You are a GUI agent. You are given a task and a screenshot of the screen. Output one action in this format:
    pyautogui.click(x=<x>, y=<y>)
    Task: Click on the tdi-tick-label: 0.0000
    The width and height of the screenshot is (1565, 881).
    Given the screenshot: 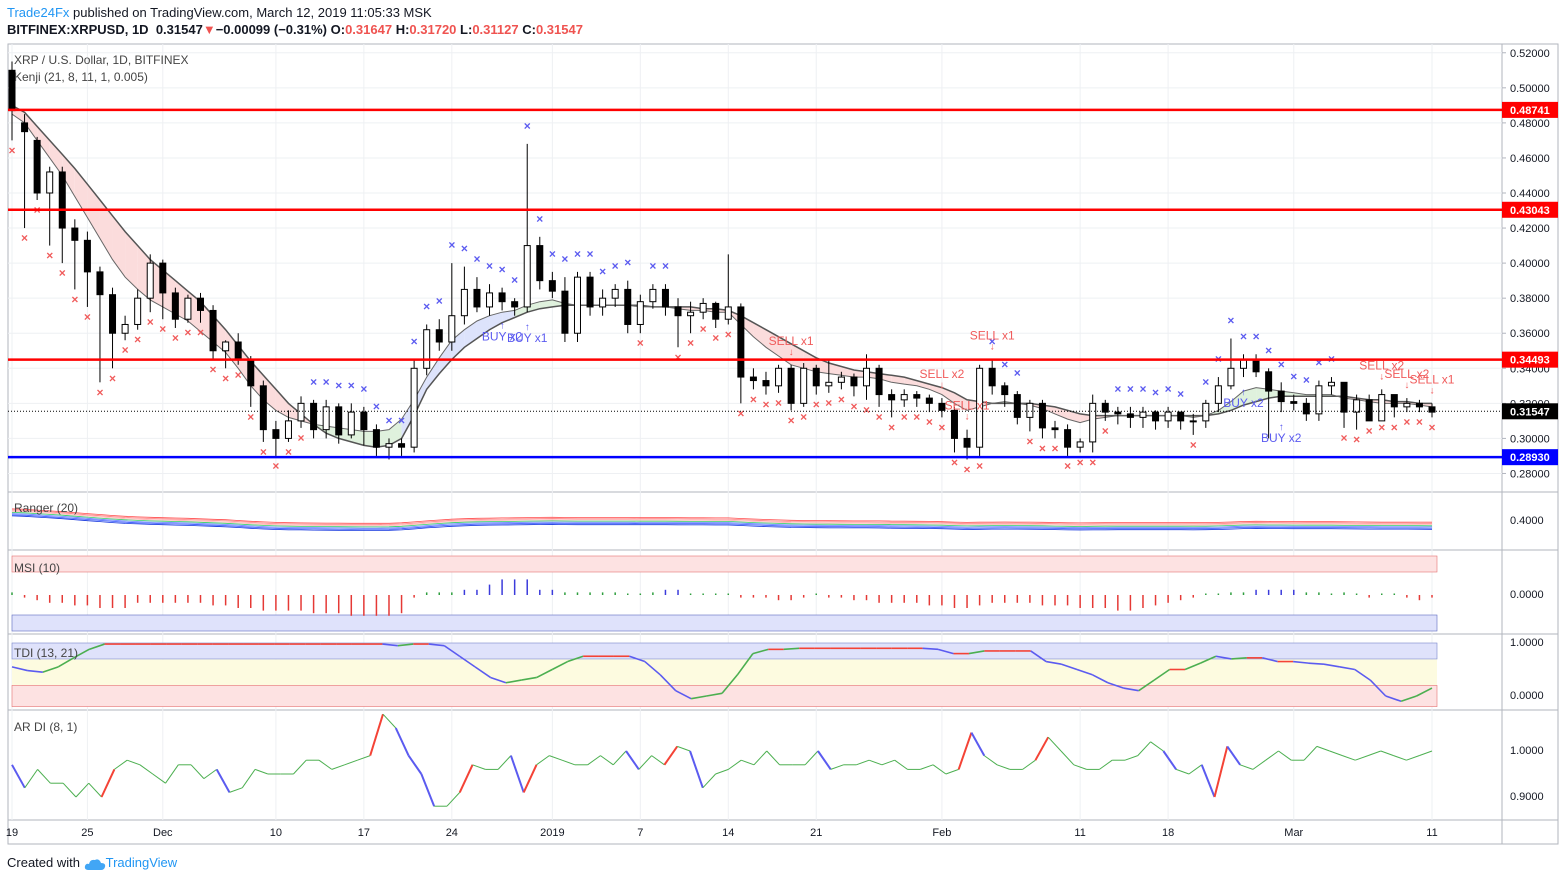 What is the action you would take?
    pyautogui.click(x=1527, y=696)
    